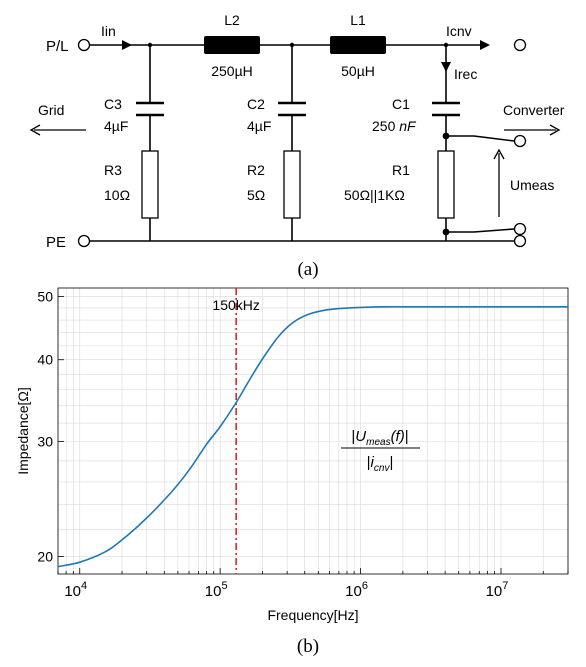  I want to click on formula-denominator: |icnv|, so click(380, 464).